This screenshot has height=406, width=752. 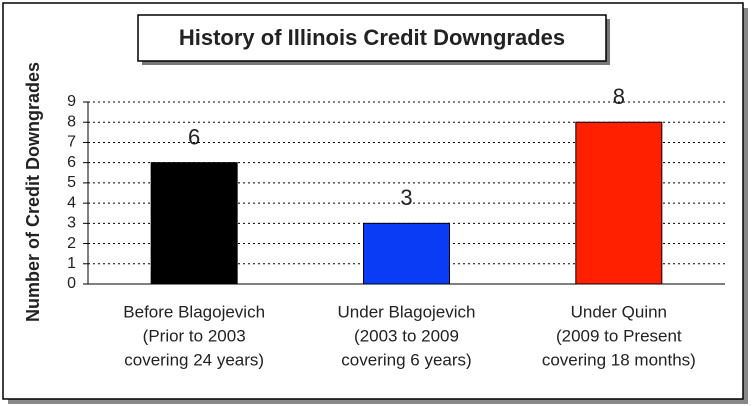 What do you see at coordinates (71, 202) in the screenshot?
I see `y-tick-label: 4` at bounding box center [71, 202].